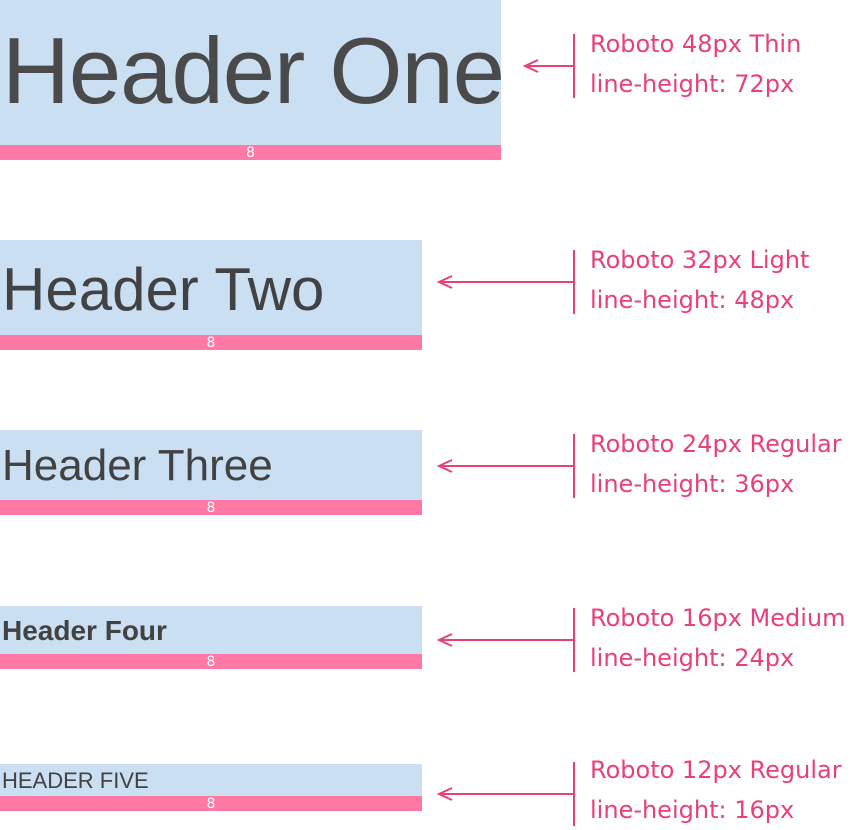 The height and width of the screenshot is (830, 854). I want to click on header-two-text: Header Two, so click(163, 289).